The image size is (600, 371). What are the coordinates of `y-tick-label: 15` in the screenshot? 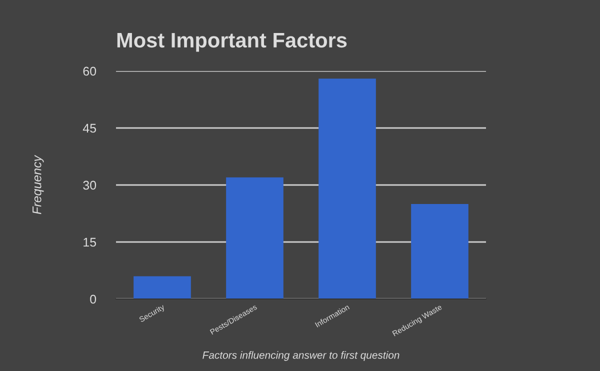 It's located at (90, 242).